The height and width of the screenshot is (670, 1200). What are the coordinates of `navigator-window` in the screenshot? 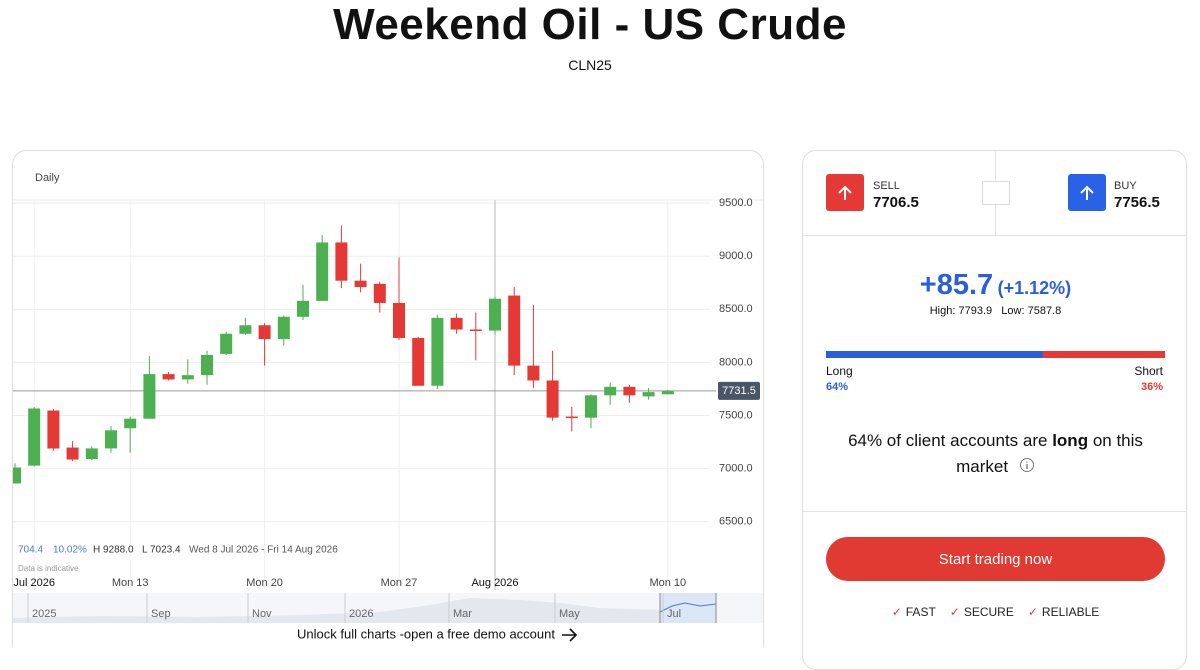 It's located at (688, 608).